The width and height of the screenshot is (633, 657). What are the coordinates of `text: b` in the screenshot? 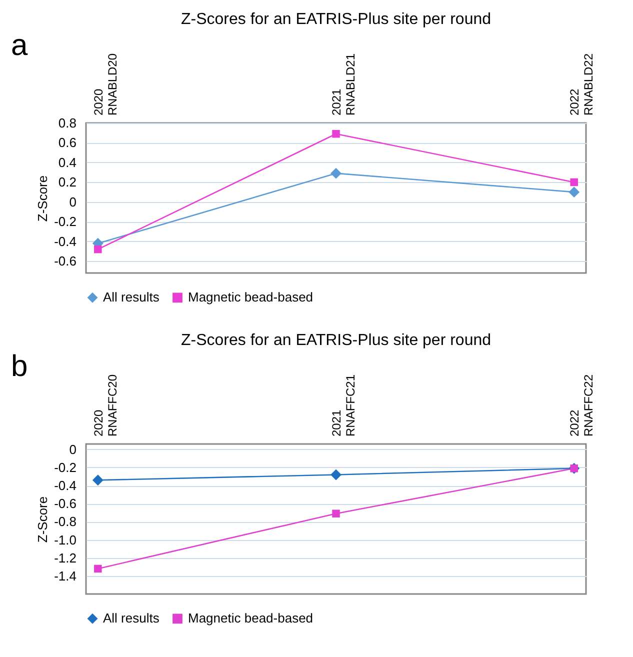 It's located at (19, 366).